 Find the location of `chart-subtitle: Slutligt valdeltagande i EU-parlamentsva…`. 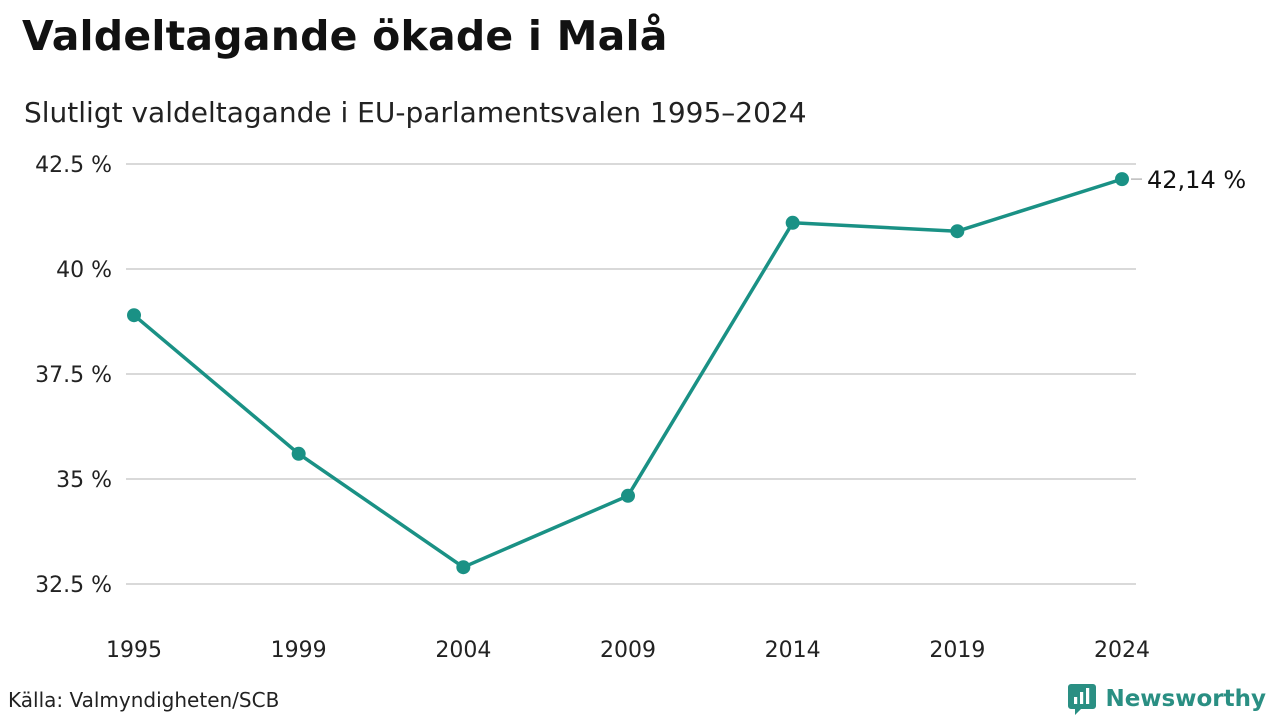

chart-subtitle: Slutligt valdeltagande i EU-parlamentsva… is located at coordinates (415, 112).